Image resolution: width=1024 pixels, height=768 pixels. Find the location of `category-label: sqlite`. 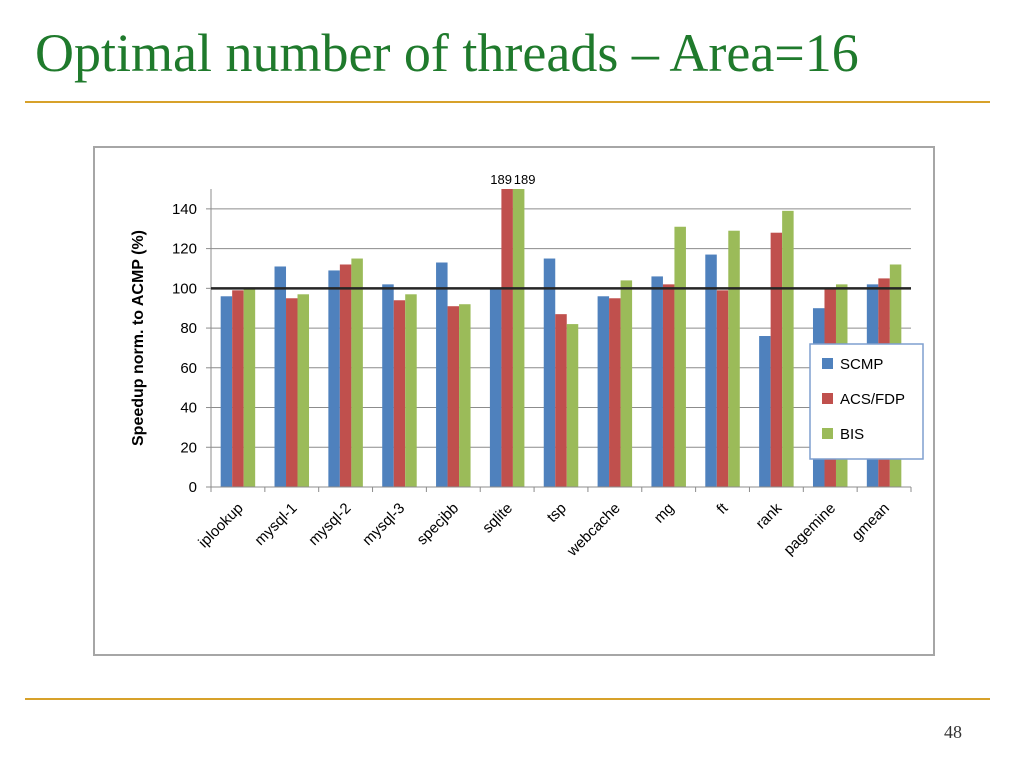

category-label: sqlite is located at coordinates (497, 518).